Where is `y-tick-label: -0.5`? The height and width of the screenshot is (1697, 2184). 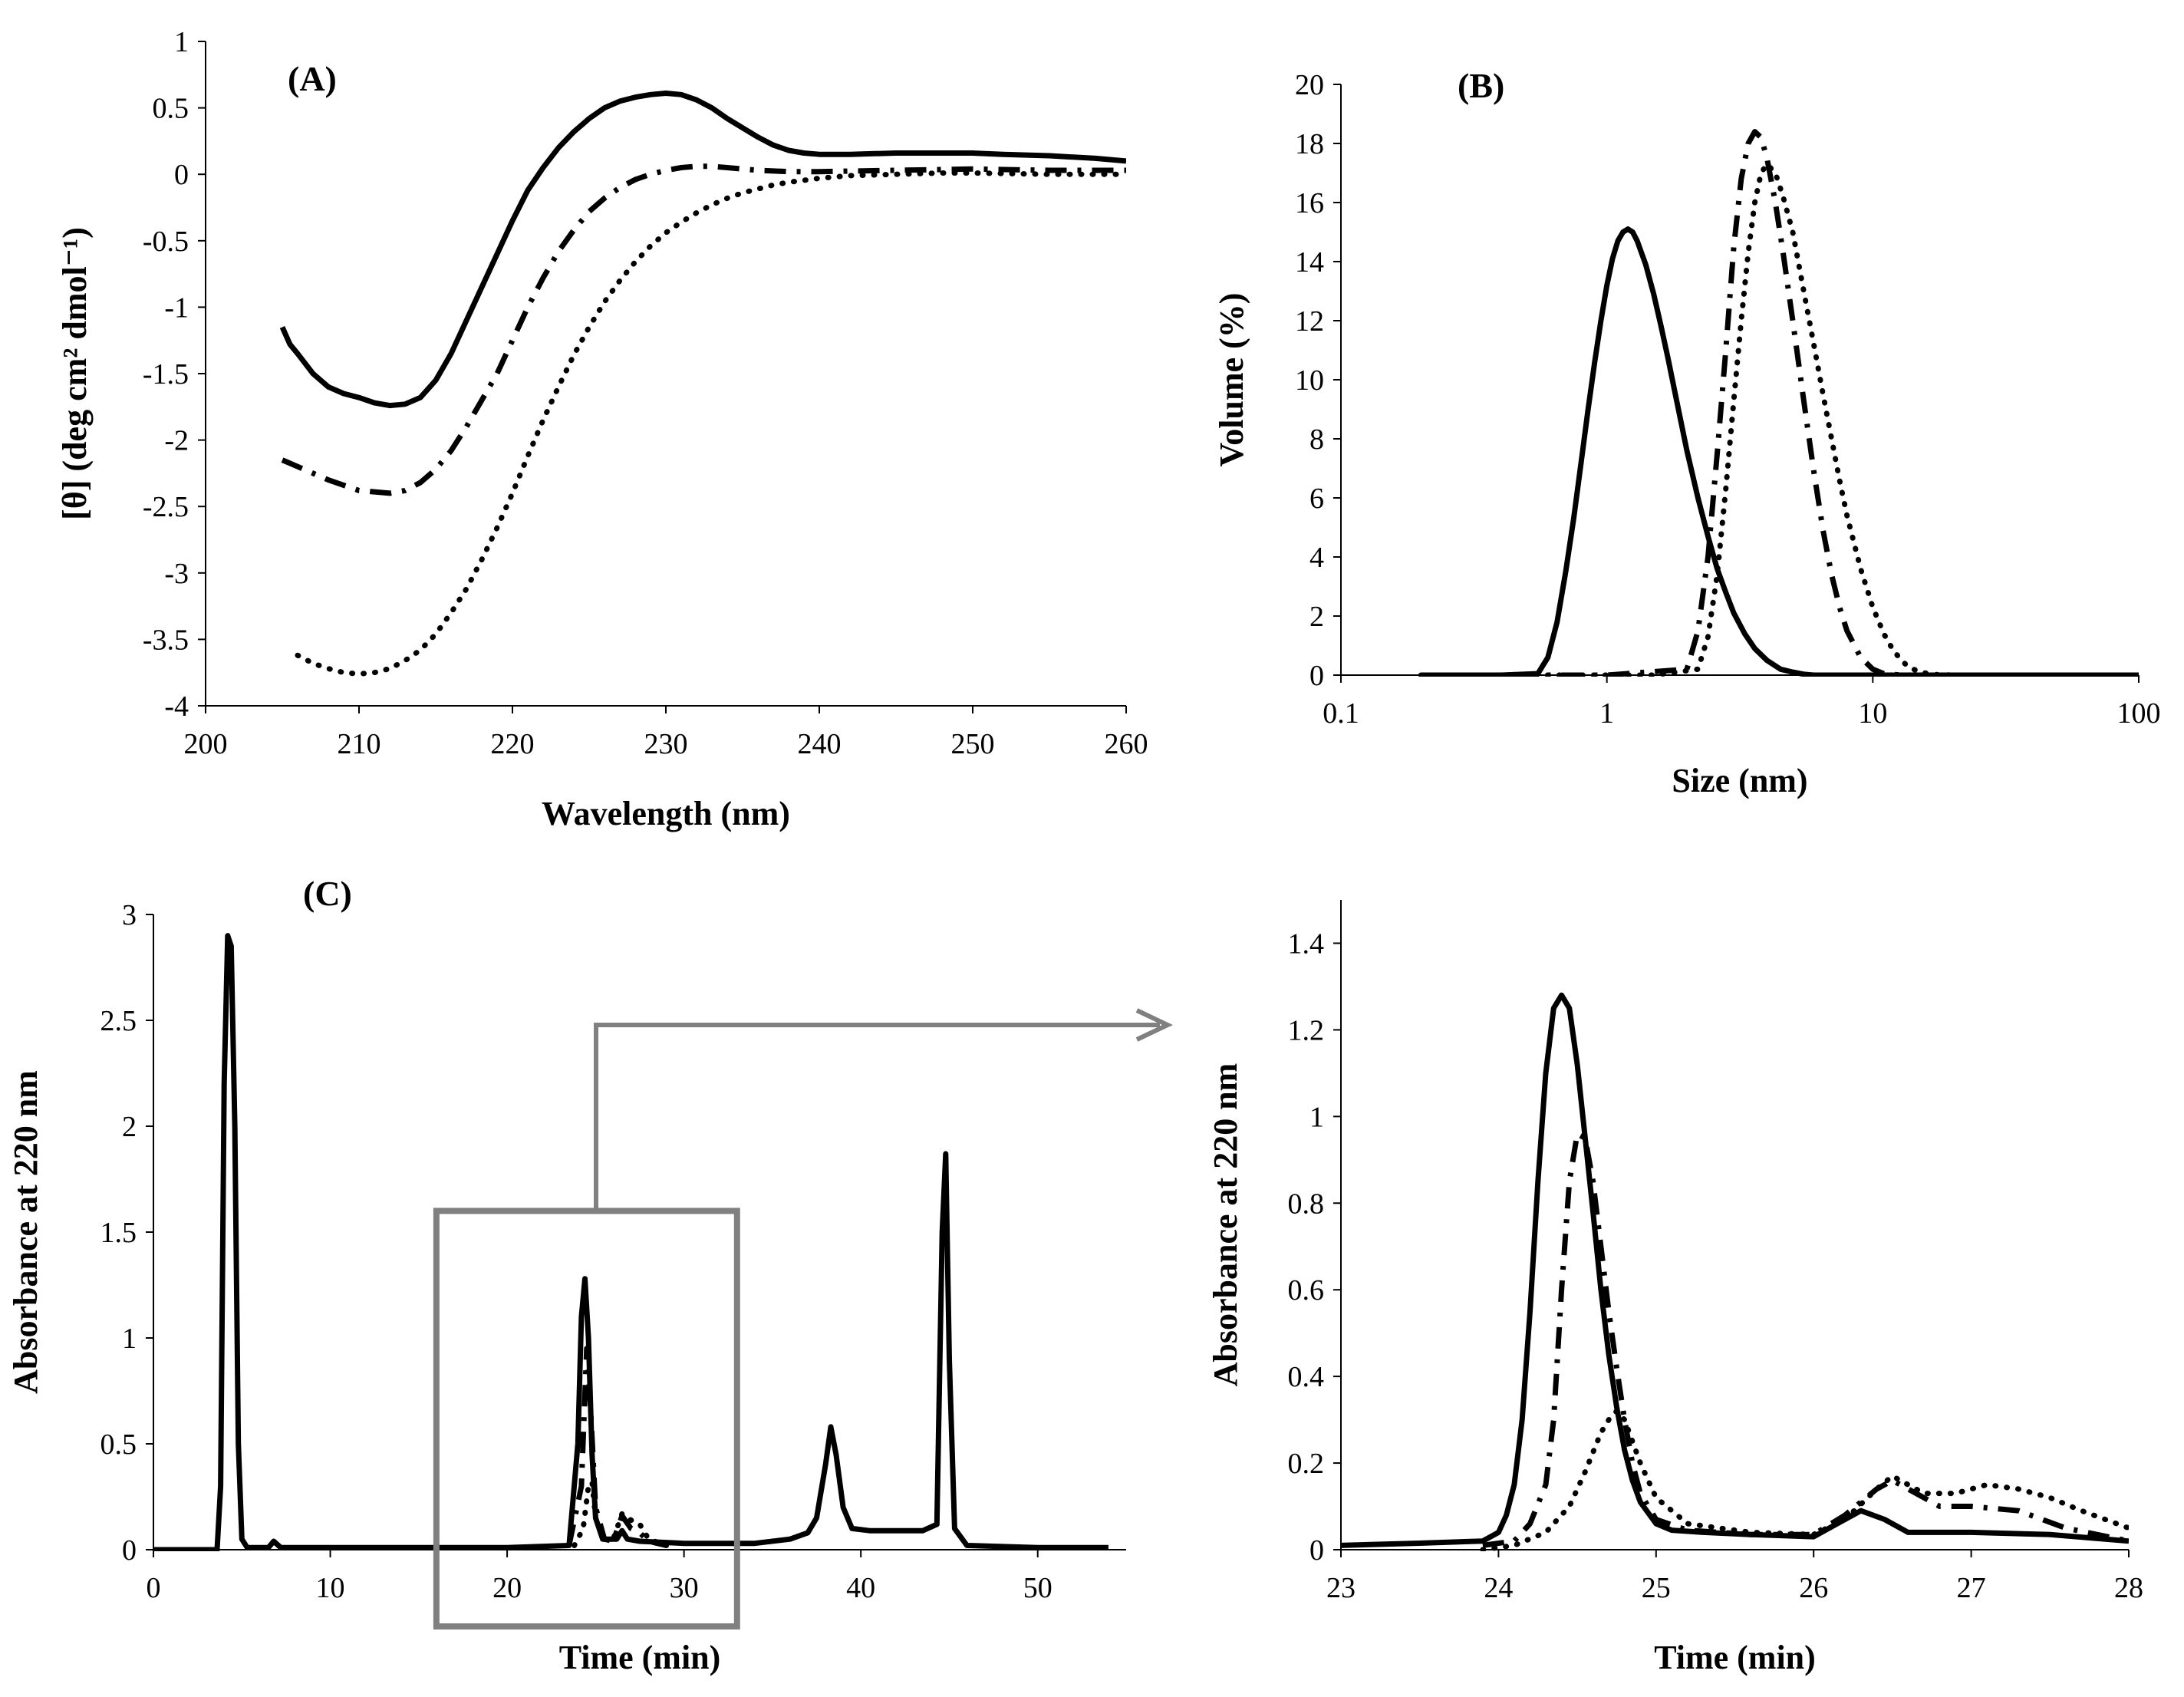 y-tick-label: -0.5 is located at coordinates (166, 242).